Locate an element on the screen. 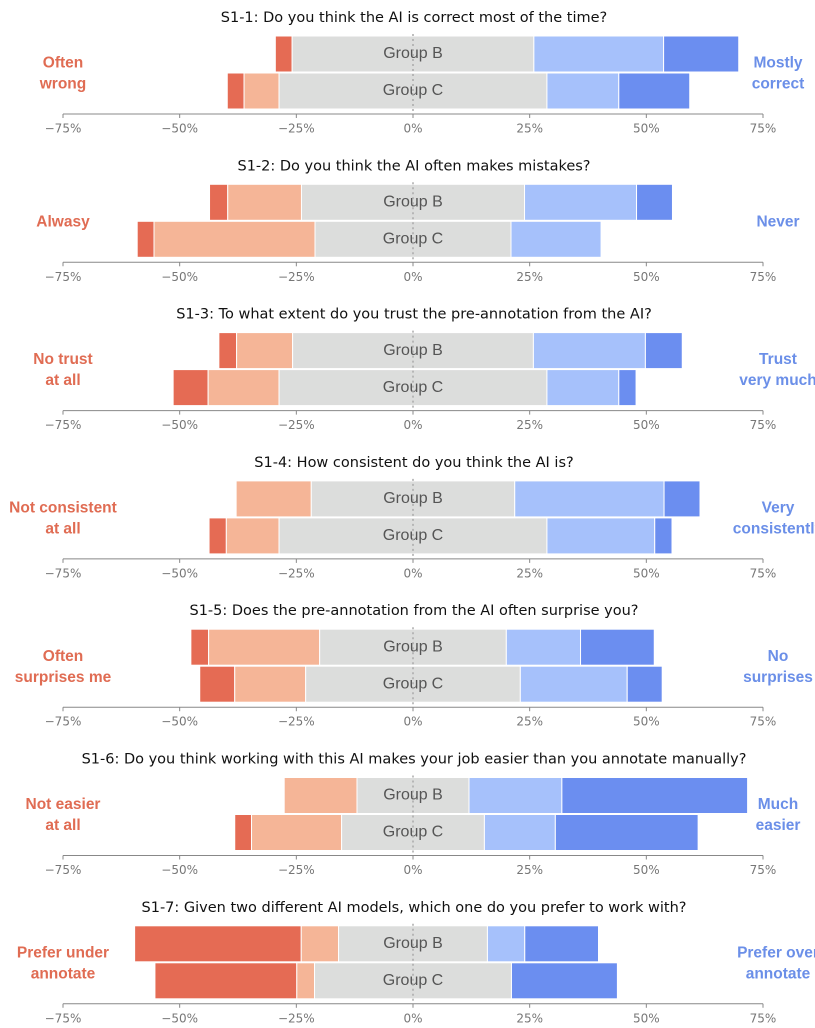 This screenshot has width=815, height=1028. left-label: No trust is located at coordinates (62, 359).